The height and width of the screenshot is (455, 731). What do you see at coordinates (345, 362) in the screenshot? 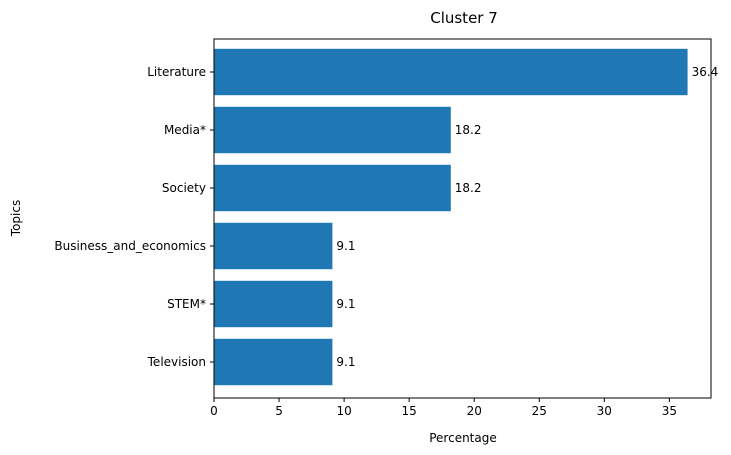
I see `data-label-5: 9.1` at bounding box center [345, 362].